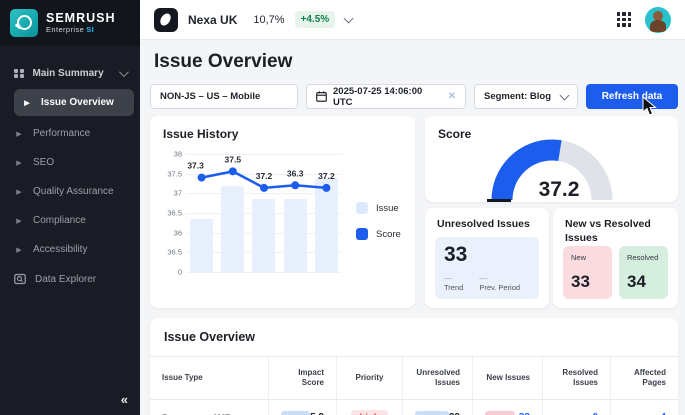 This screenshot has height=415, width=685. I want to click on refresh-data-button: Refresh data, so click(632, 96).